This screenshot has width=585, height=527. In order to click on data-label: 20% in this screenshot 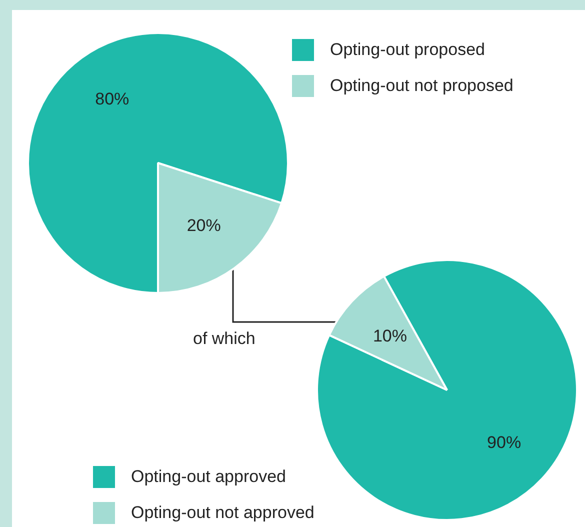, I will do `click(203, 225)`.